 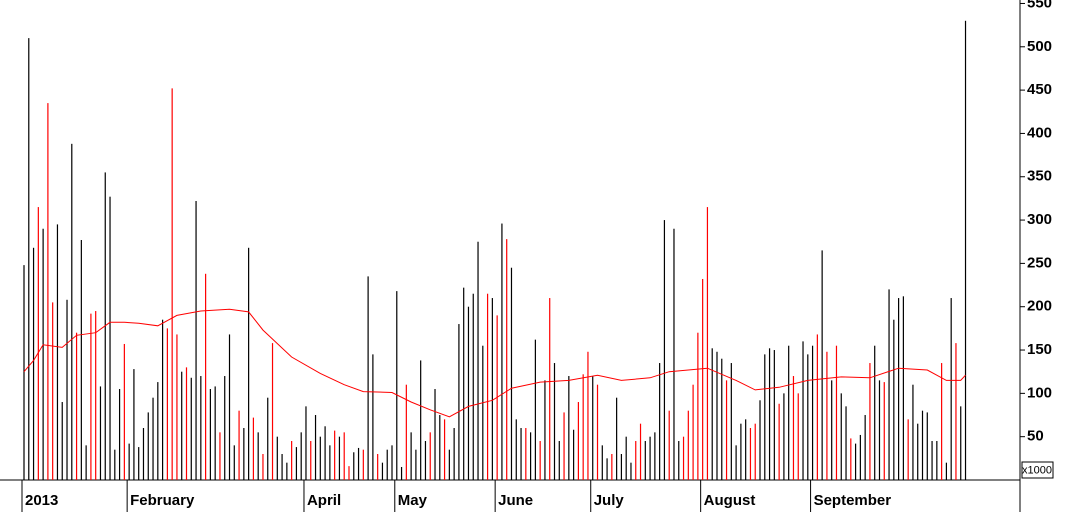 What do you see at coordinates (1039, 46) in the screenshot?
I see `y-tick-label: 500` at bounding box center [1039, 46].